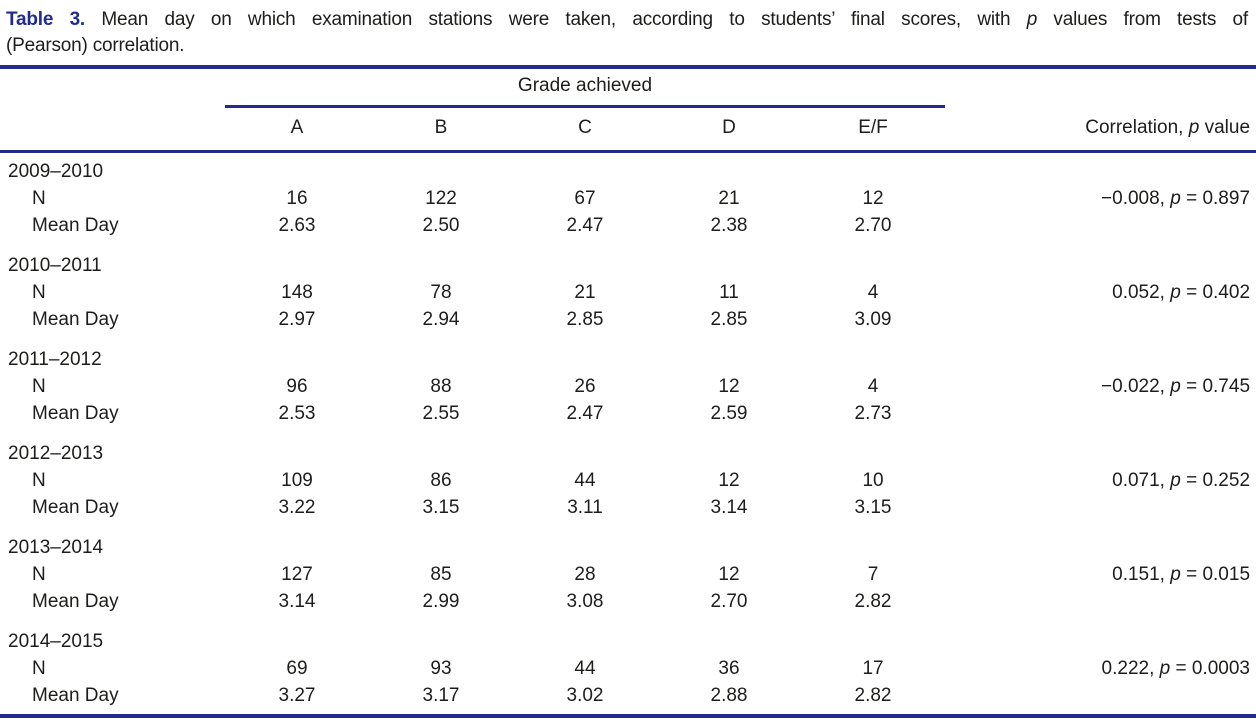 The width and height of the screenshot is (1256, 721). I want to click on n-value: 10, so click(873, 480).